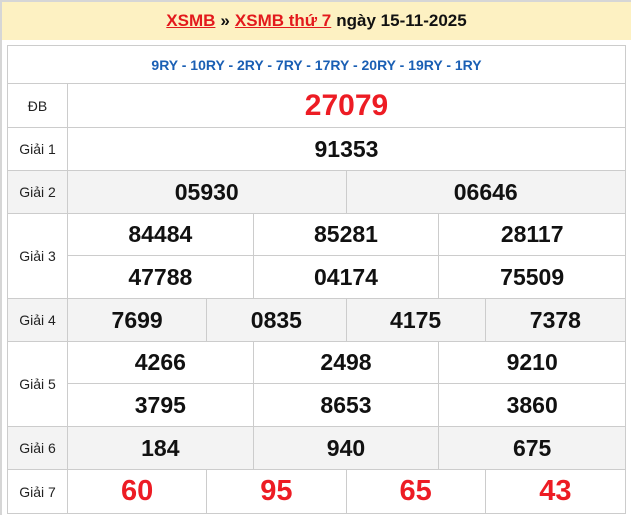 The height and width of the screenshot is (515, 631). What do you see at coordinates (346, 105) in the screenshot?
I see `special-prize-number: 27079` at bounding box center [346, 105].